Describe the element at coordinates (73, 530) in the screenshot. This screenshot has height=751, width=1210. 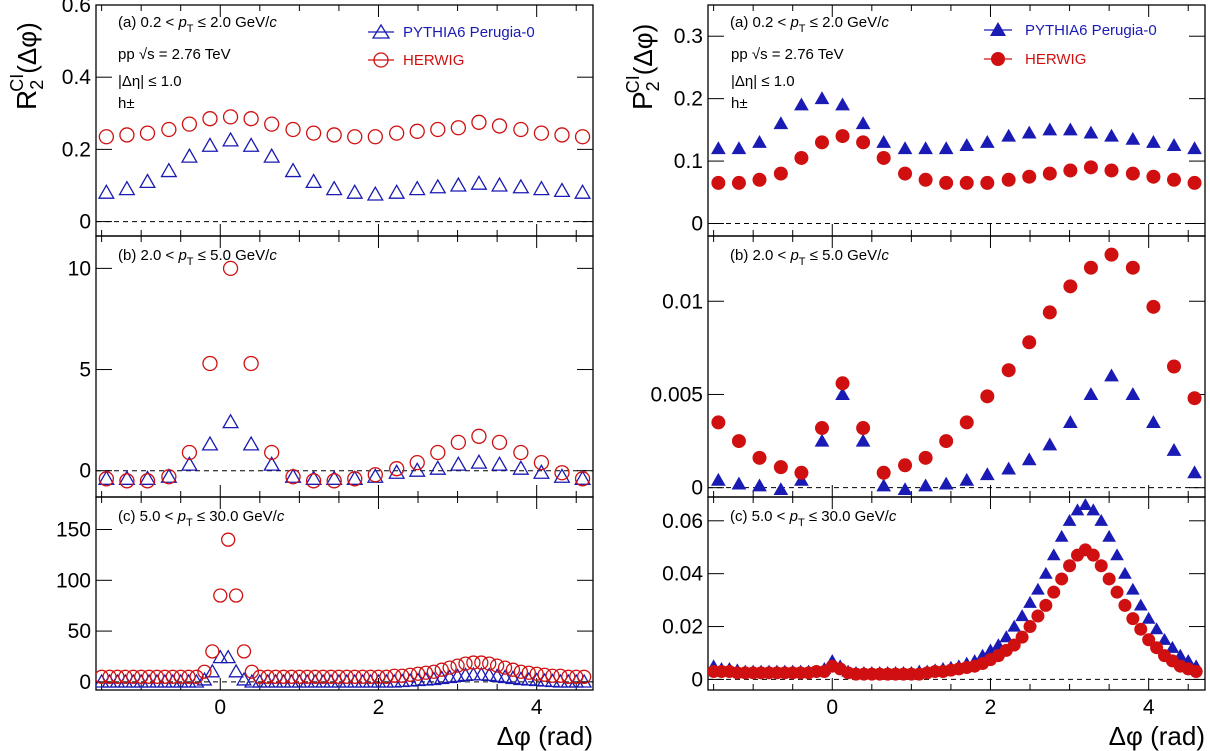
I see `ytick-label-left-c: 150` at that location.